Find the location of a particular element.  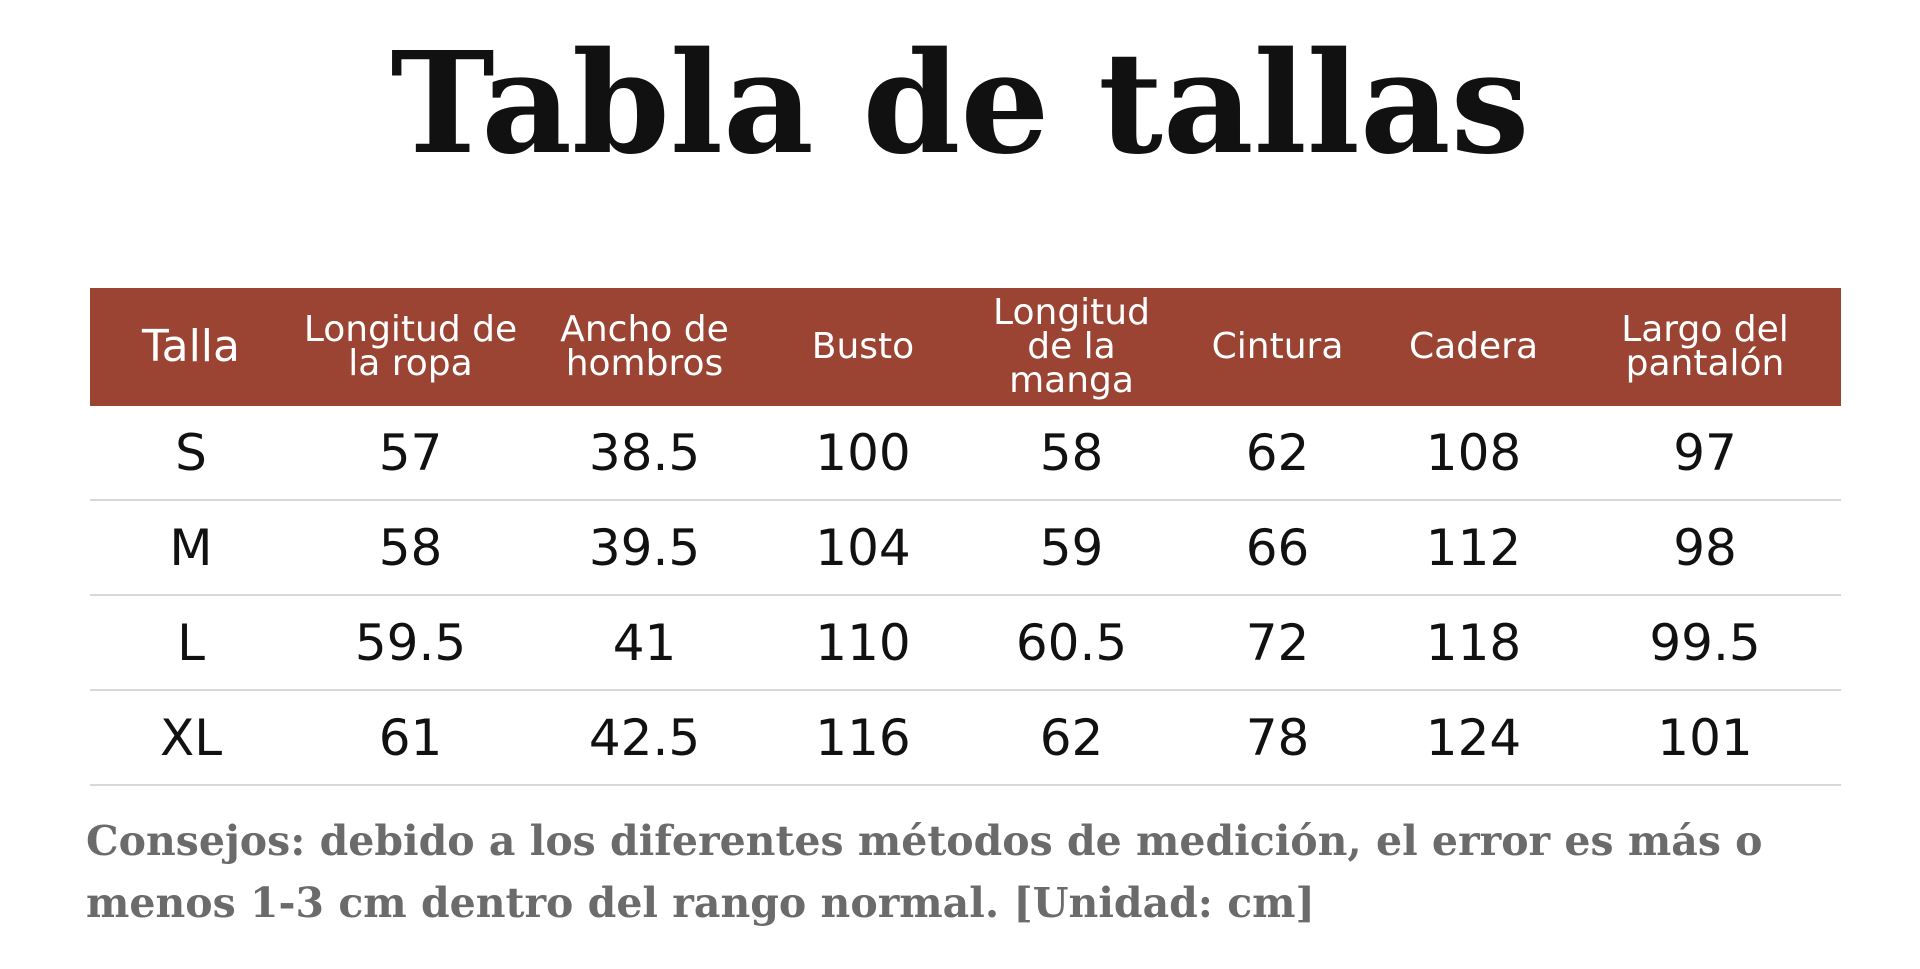

cell: 59 is located at coordinates (1071, 548).